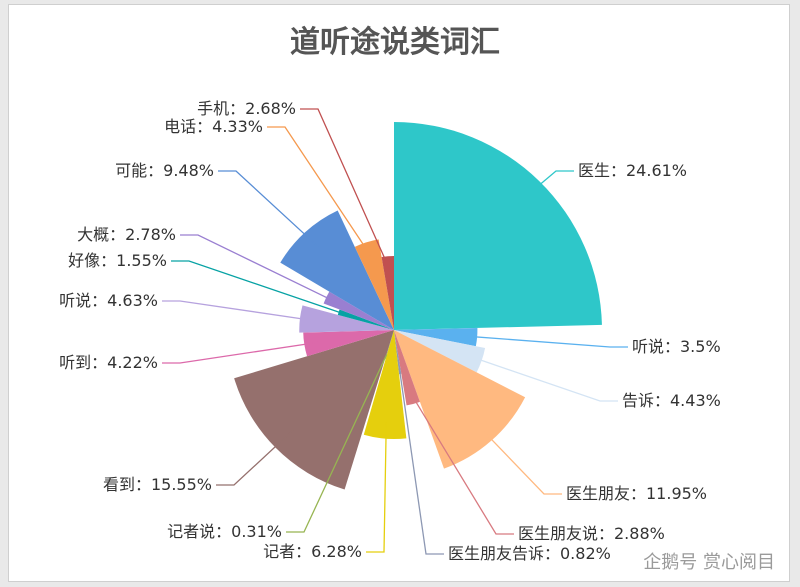 The image size is (800, 587). I want to click on slice-label-8: 看到：15.55%, so click(157, 484).